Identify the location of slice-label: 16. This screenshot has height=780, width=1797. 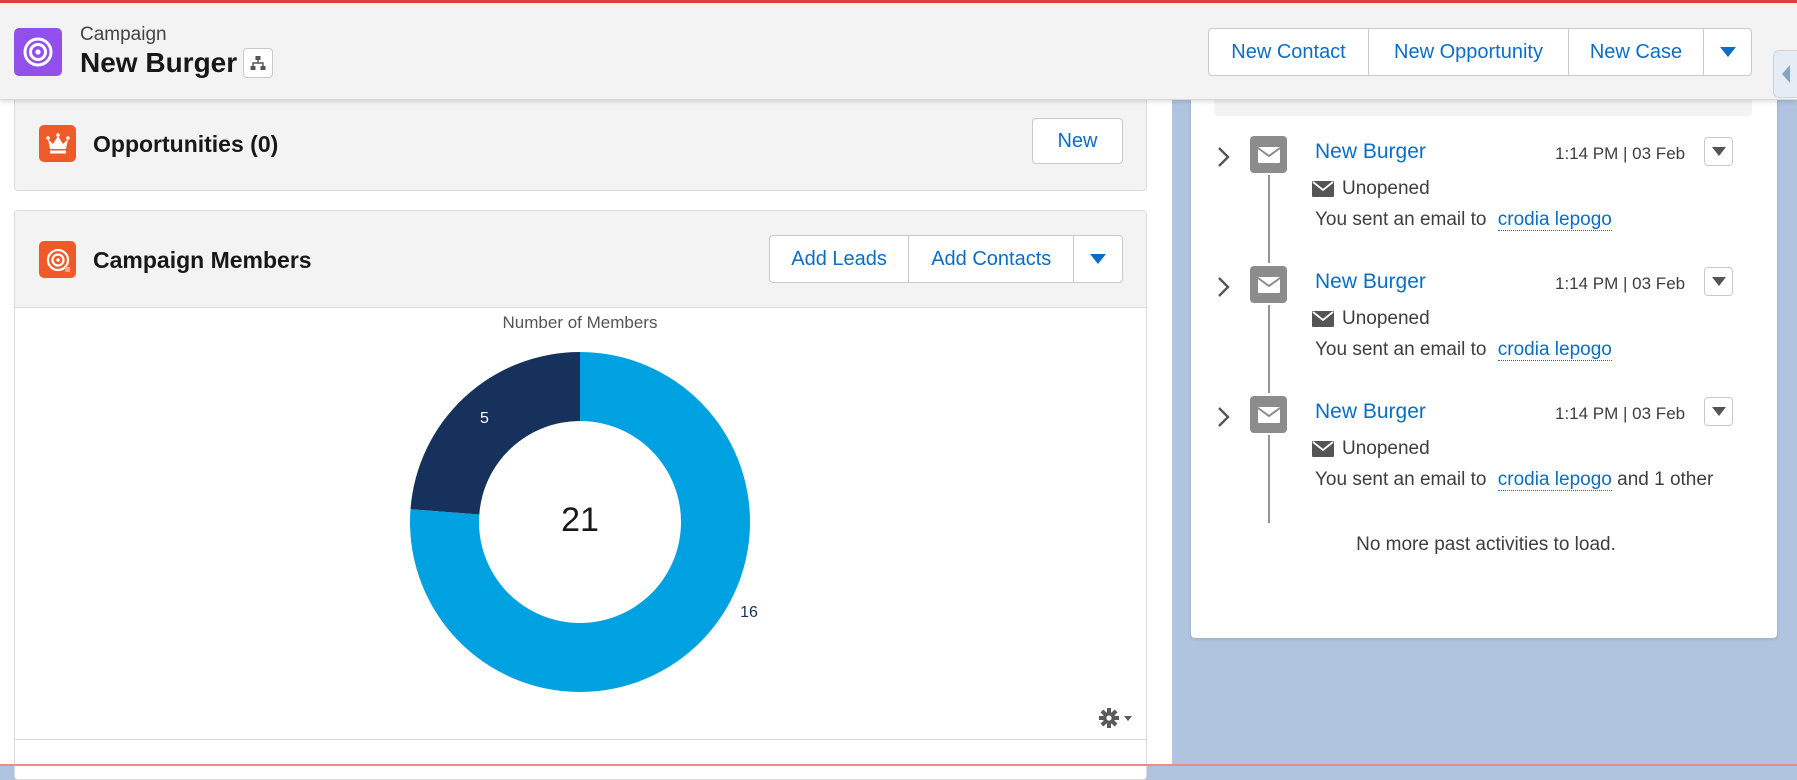
(749, 612).